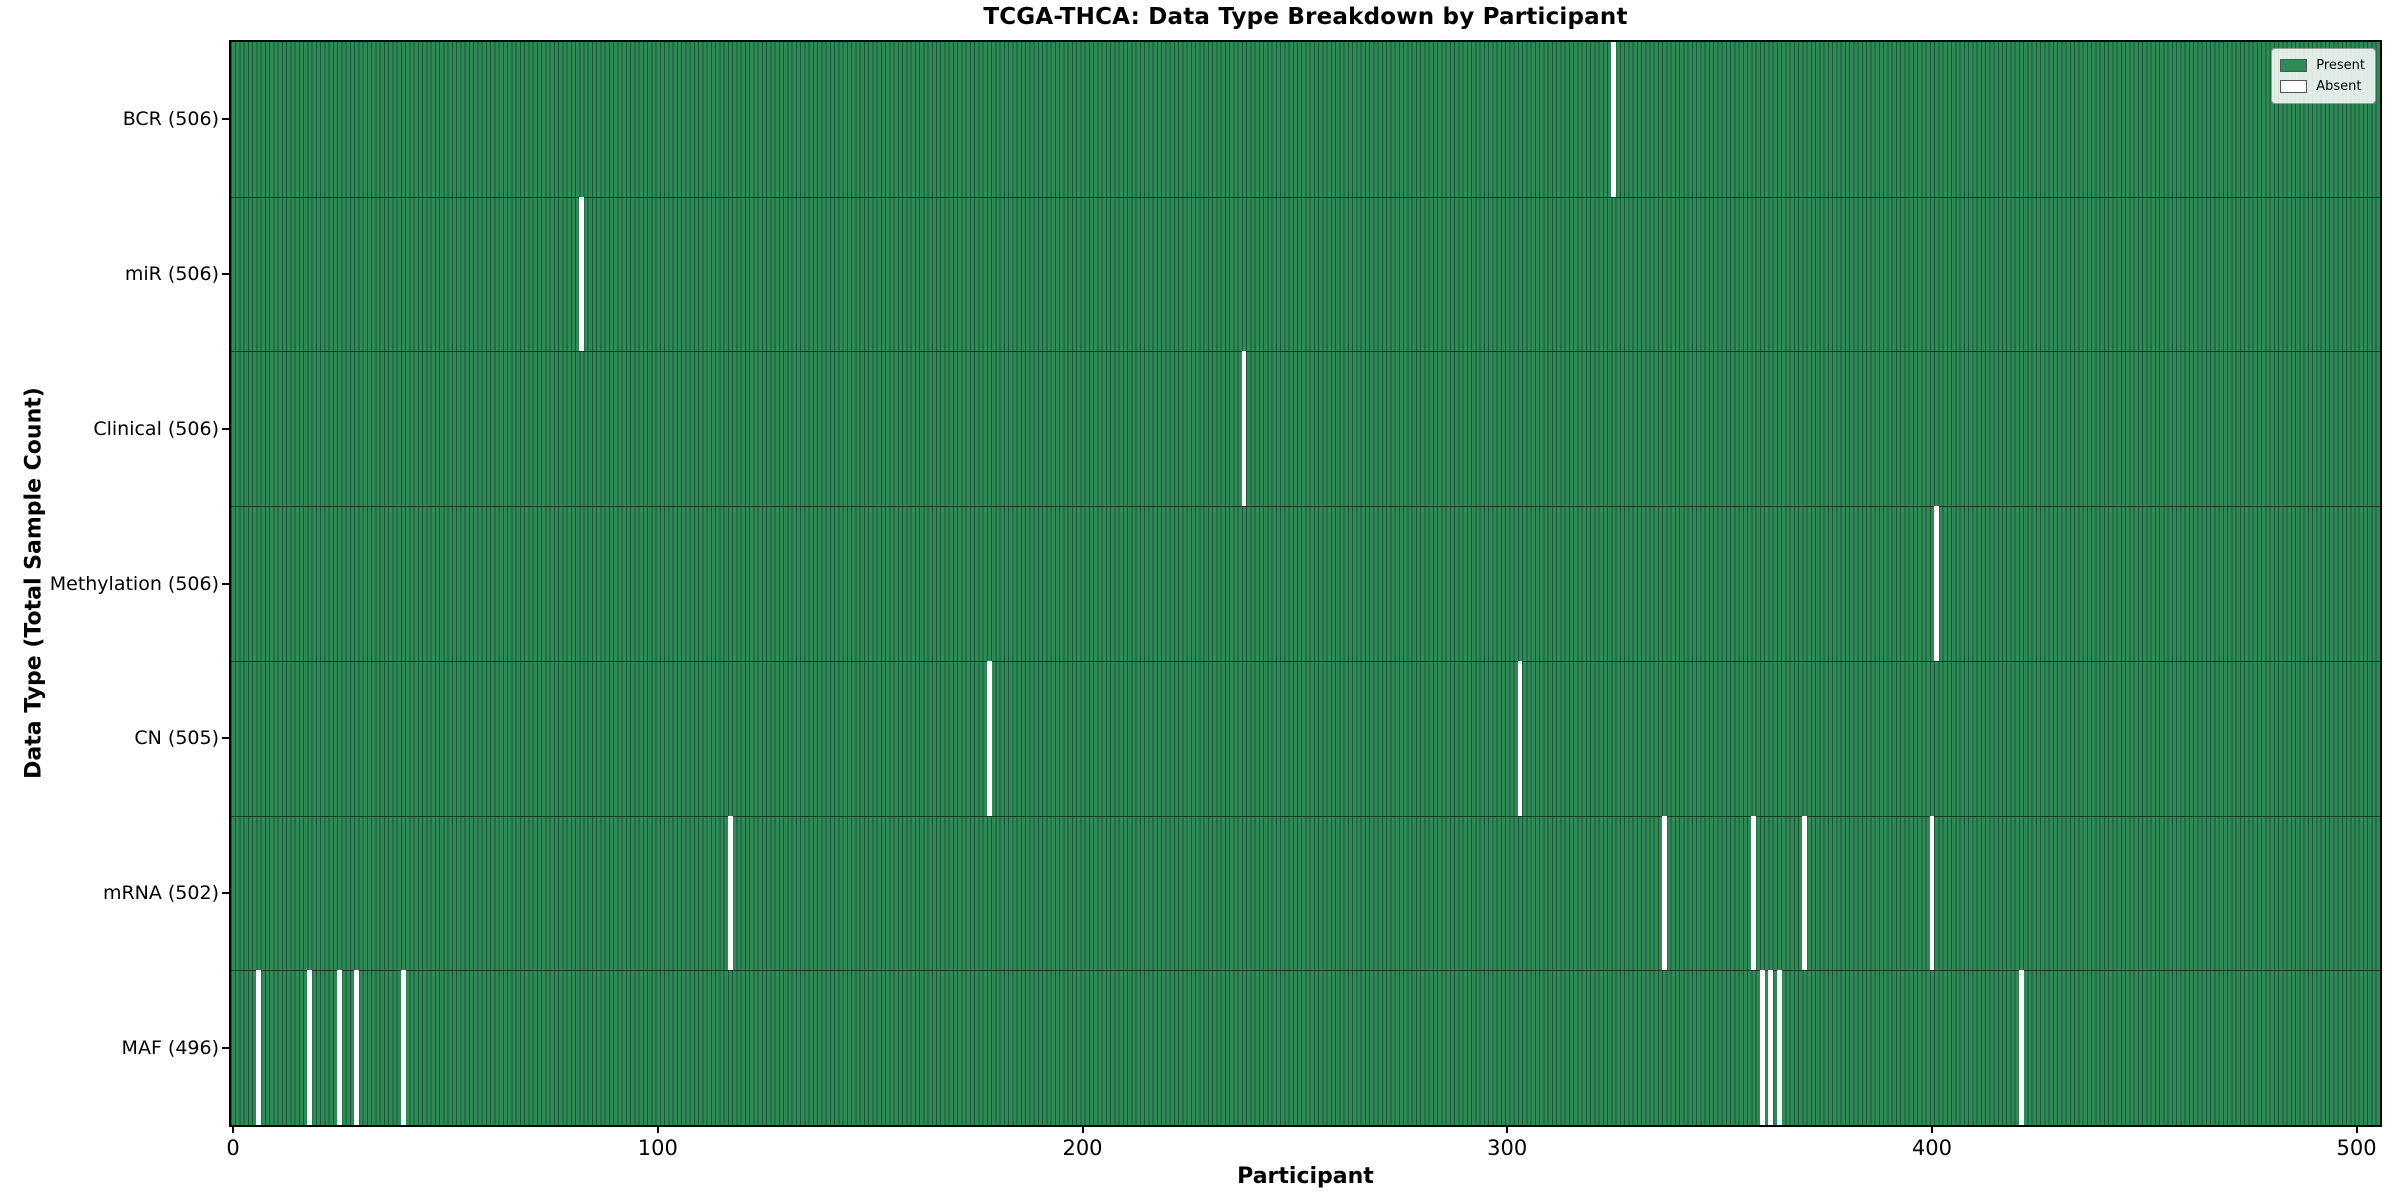 This screenshot has height=1200, width=2400. Describe the element at coordinates (2294, 86) in the screenshot. I see `absent-swatch-icon` at that location.